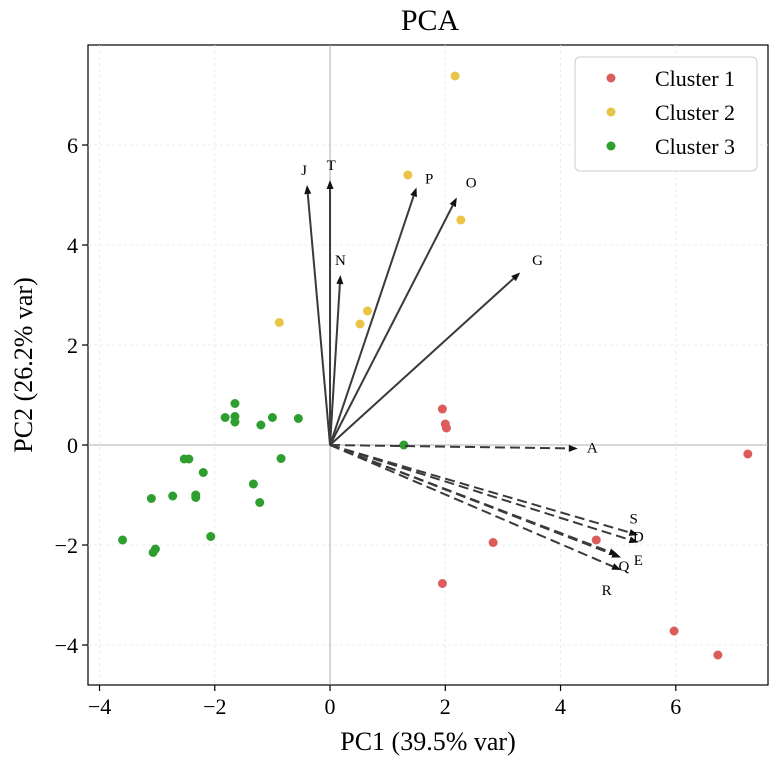 Image resolution: width=779 pixels, height=757 pixels. I want to click on loading-arrowhead-J, so click(308, 190).